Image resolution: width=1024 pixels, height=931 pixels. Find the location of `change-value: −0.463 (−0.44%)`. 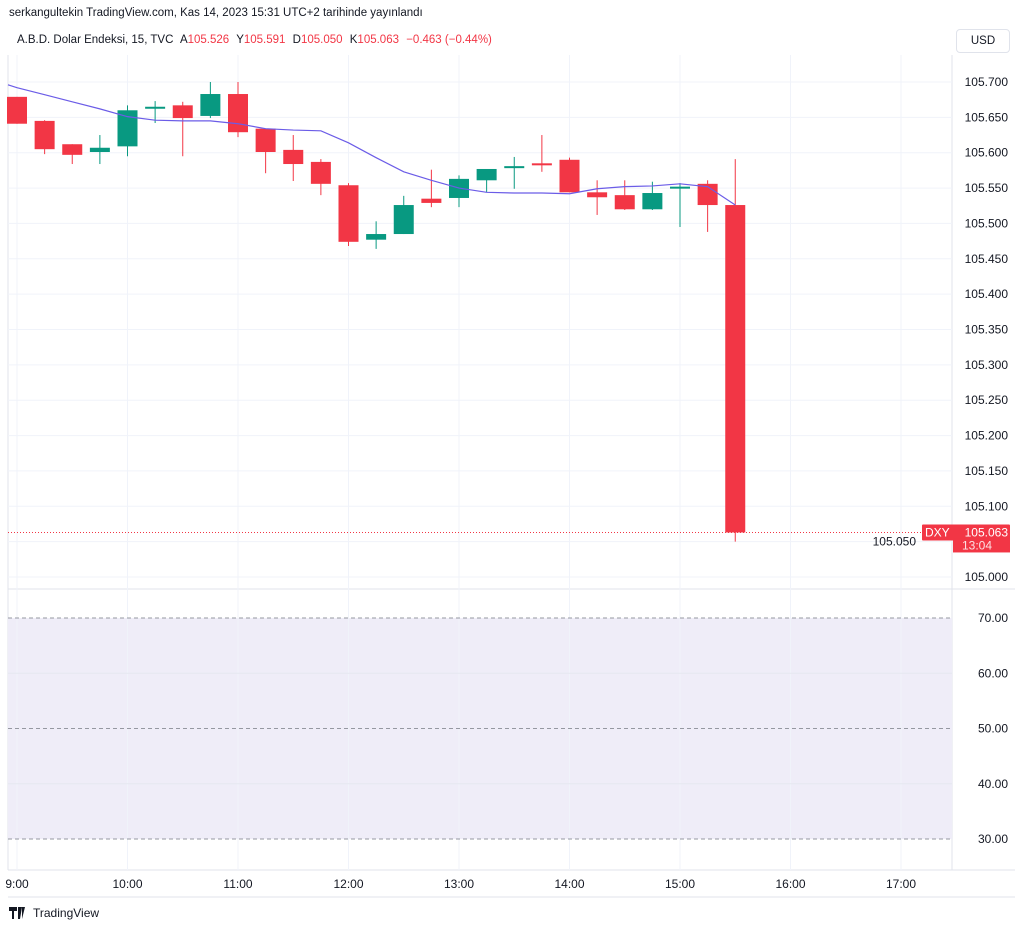

change-value: −0.463 (−0.44%) is located at coordinates (449, 40).